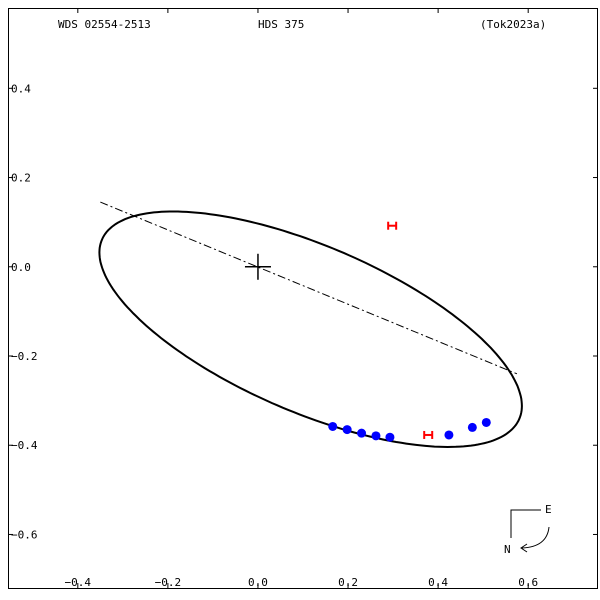  What do you see at coordinates (168, 582) in the screenshot?
I see `x-tick-label: −0.2` at bounding box center [168, 582].